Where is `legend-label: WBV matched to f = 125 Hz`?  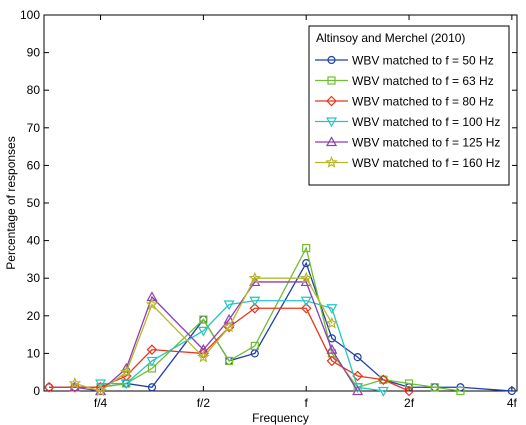 legend-label: WBV matched to f = 125 Hz is located at coordinates (426, 143).